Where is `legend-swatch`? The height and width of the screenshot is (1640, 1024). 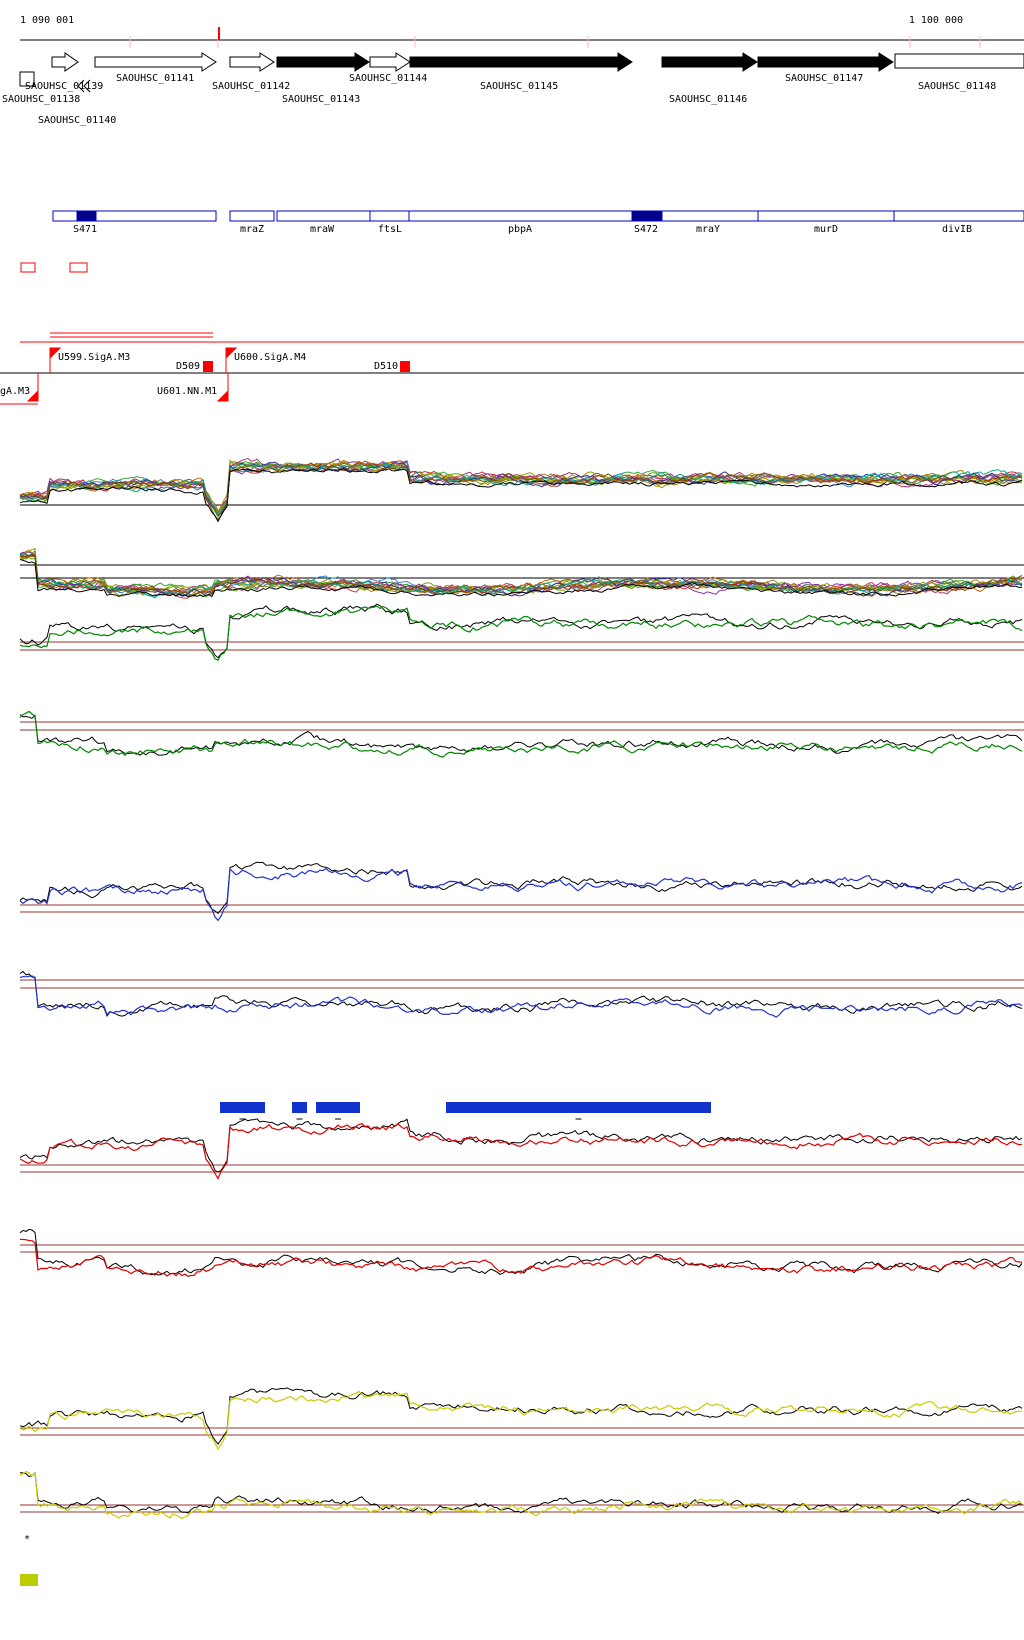 legend-swatch is located at coordinates (29, 1580).